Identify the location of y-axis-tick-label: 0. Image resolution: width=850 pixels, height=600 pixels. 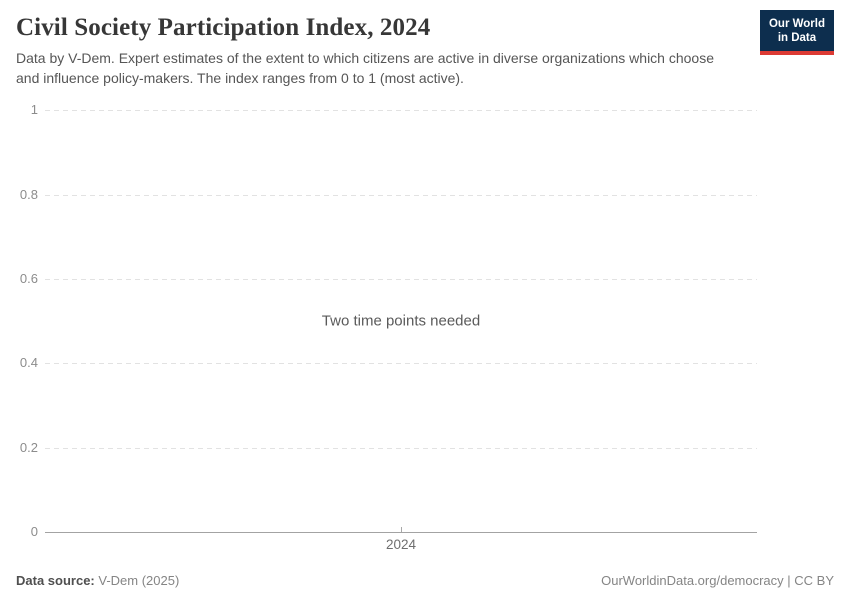
(34, 532).